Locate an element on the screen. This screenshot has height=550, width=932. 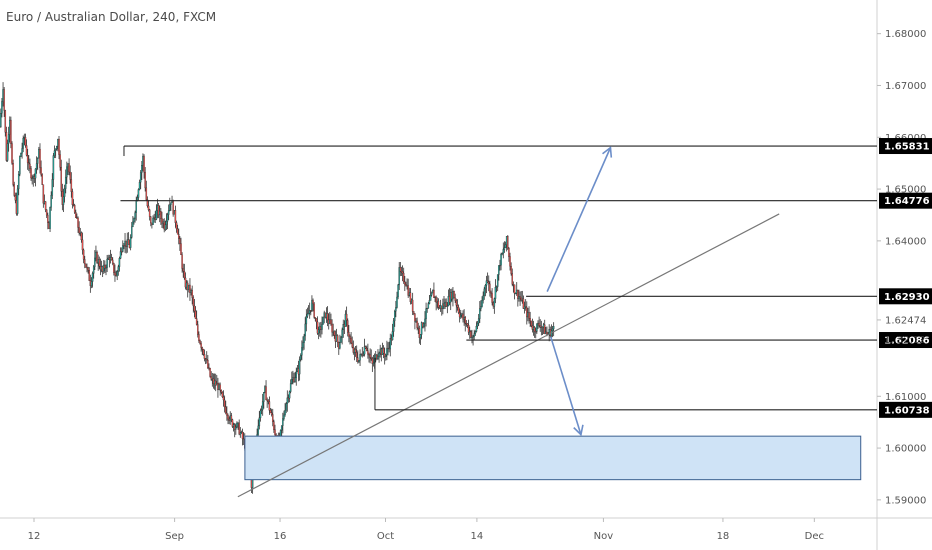
price-tick-label: 1.60000 is located at coordinates (905, 449).